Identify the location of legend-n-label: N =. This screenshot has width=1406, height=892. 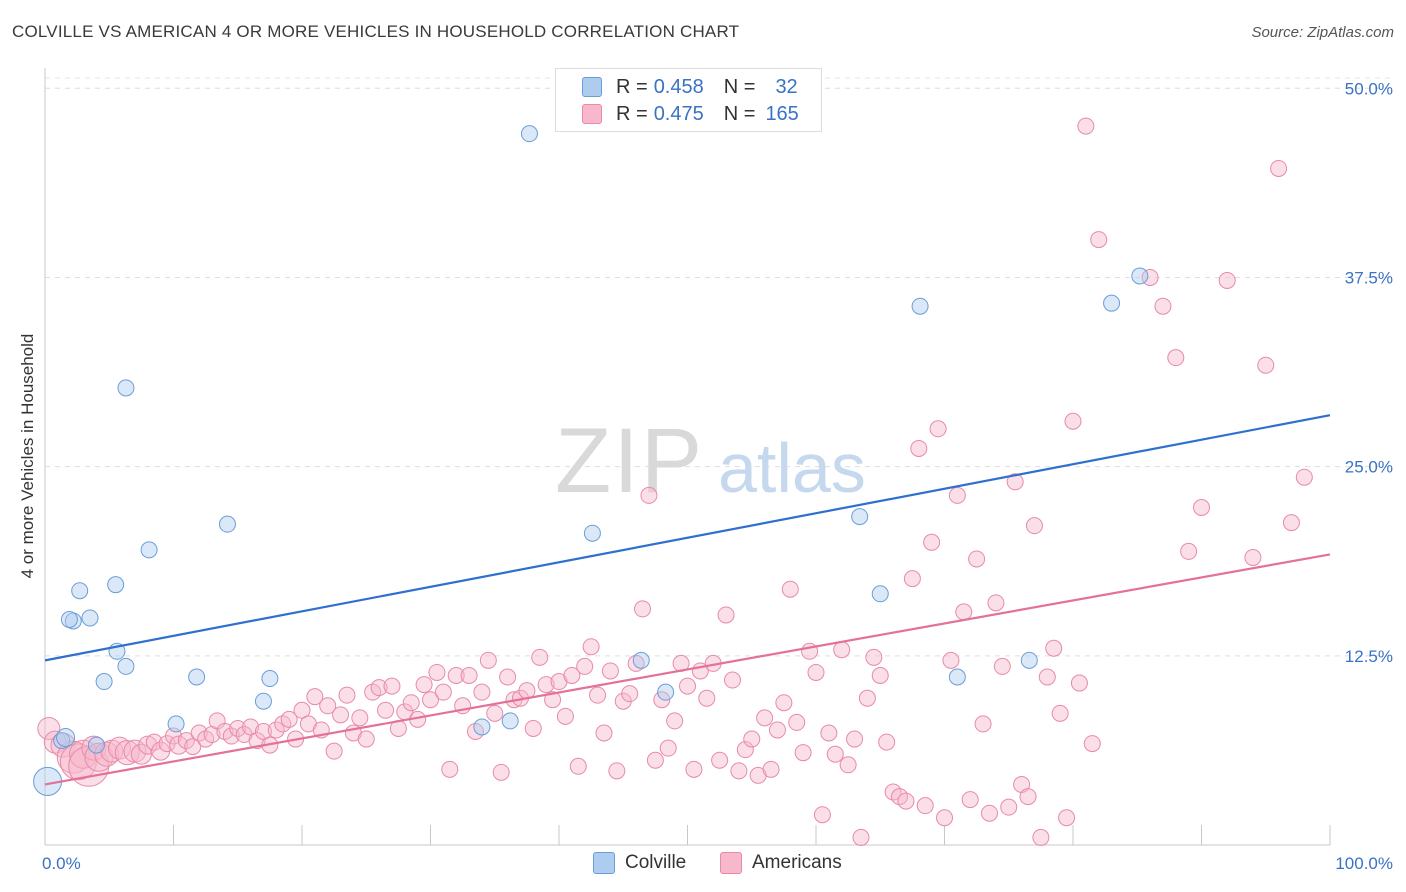
(739, 113).